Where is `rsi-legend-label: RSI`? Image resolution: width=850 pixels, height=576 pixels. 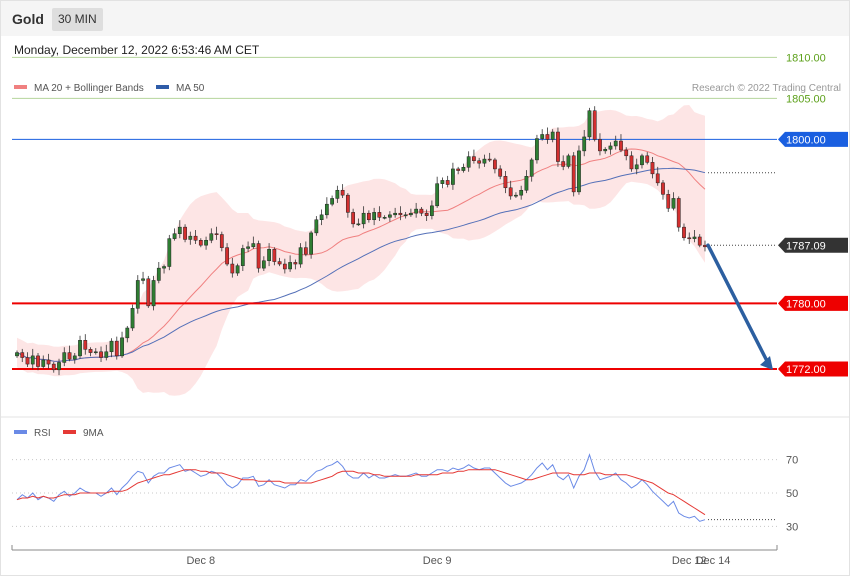 rsi-legend-label: RSI is located at coordinates (42, 433).